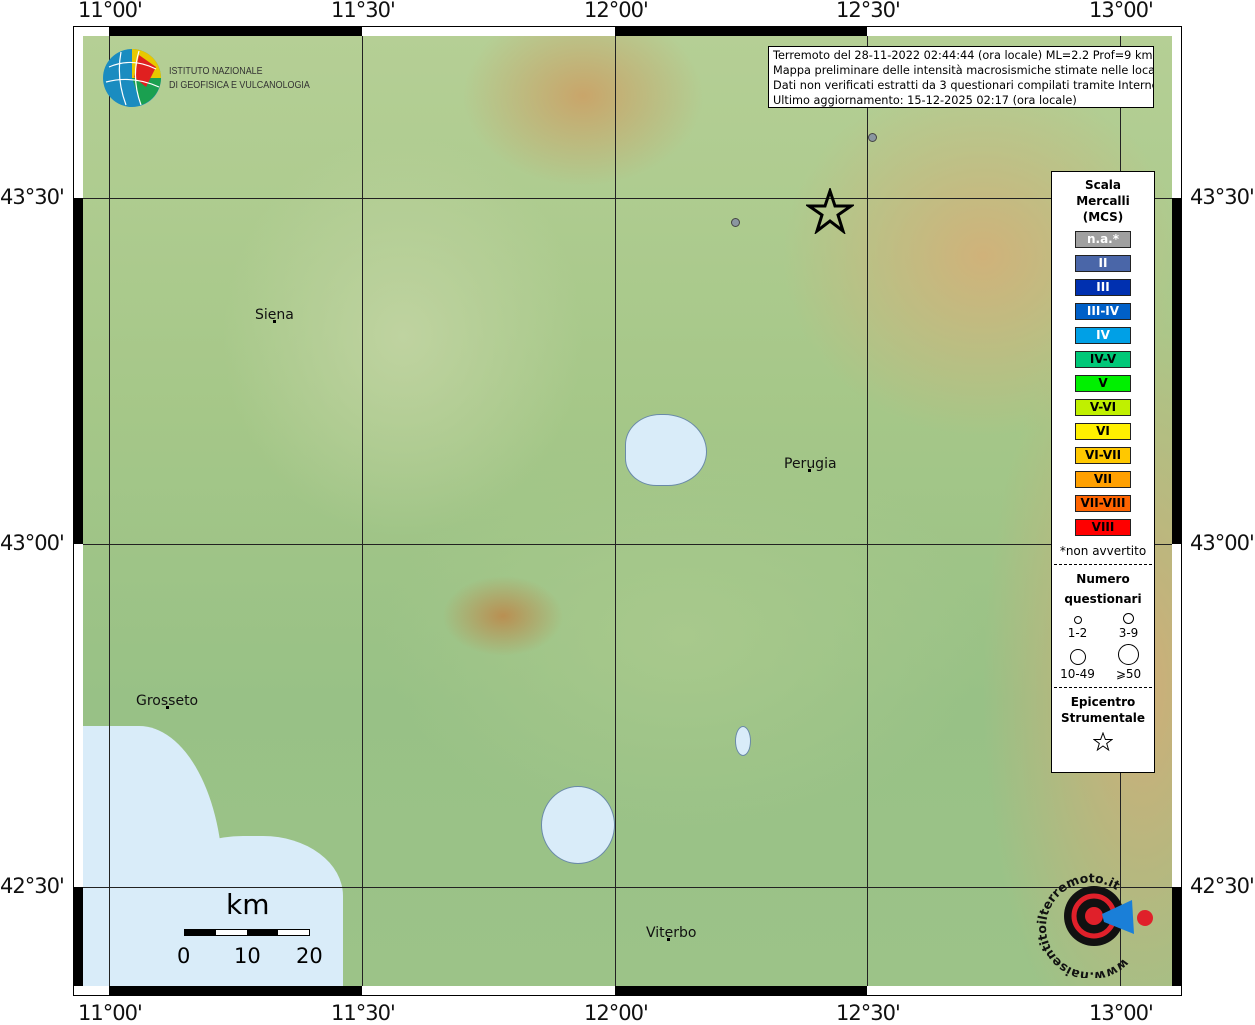 This screenshot has width=1255, height=1025. Describe the element at coordinates (830, 211) in the screenshot. I see `epicenter-star-icon` at that location.